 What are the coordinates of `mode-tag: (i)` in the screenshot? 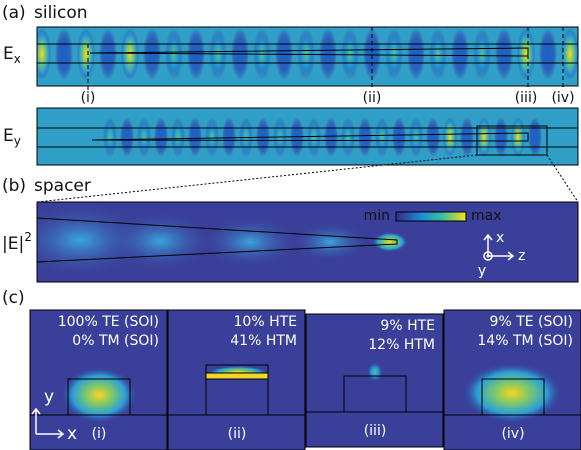 It's located at (99, 434).